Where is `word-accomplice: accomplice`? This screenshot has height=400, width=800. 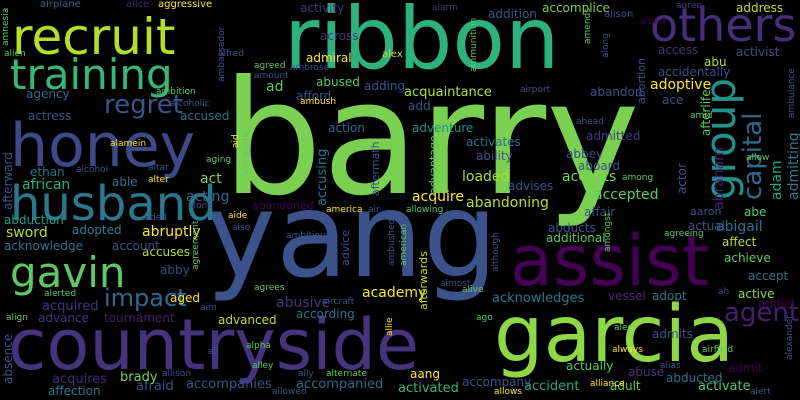 word-accomplice: accomplice is located at coordinates (576, 8).